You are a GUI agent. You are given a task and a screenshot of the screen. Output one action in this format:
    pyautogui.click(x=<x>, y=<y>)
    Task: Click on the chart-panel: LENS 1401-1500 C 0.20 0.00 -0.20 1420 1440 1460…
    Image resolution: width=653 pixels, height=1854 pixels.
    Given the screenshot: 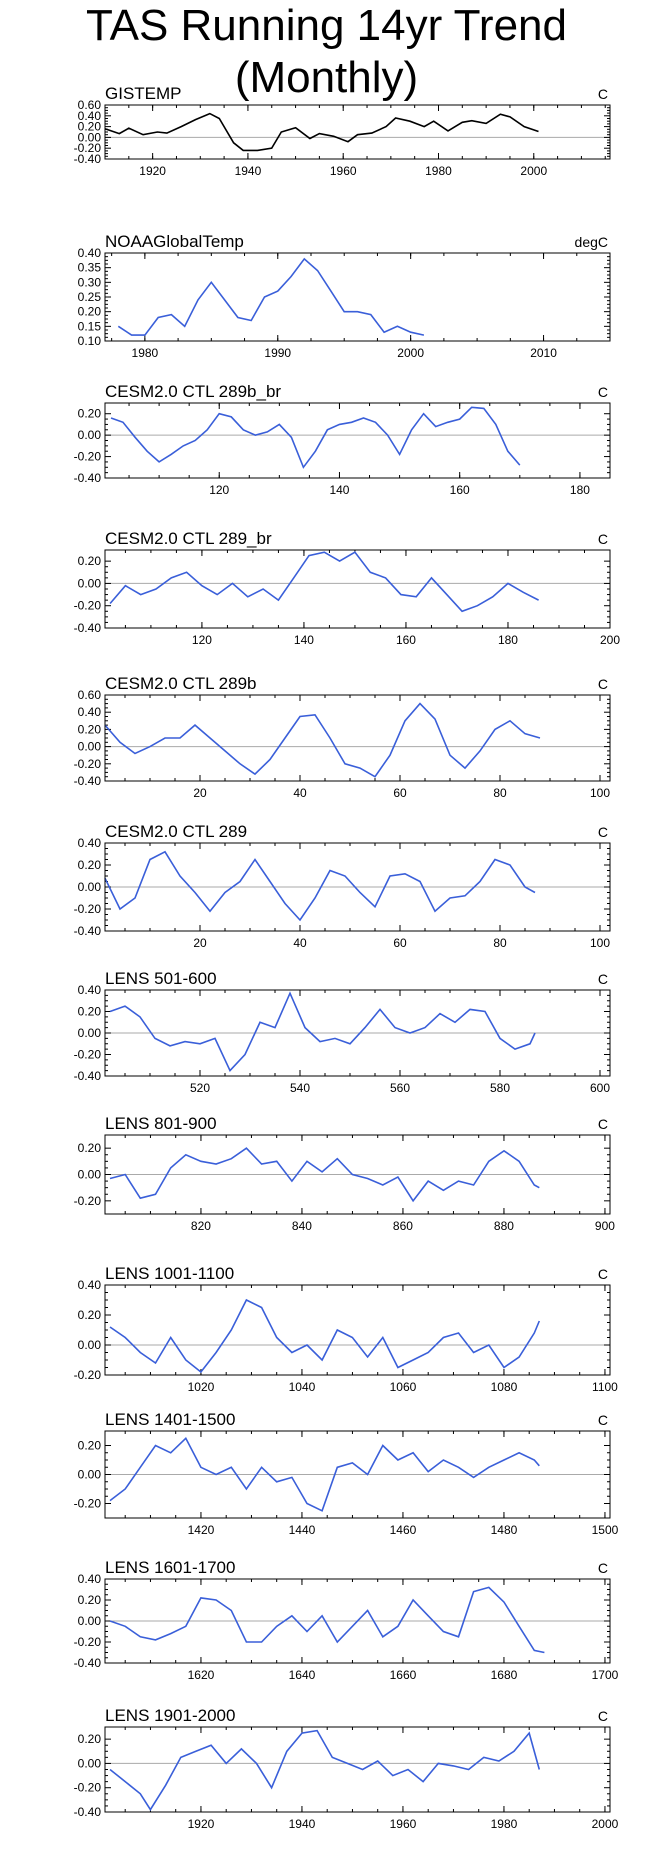 What is the action you would take?
    pyautogui.click(x=346, y=1473)
    